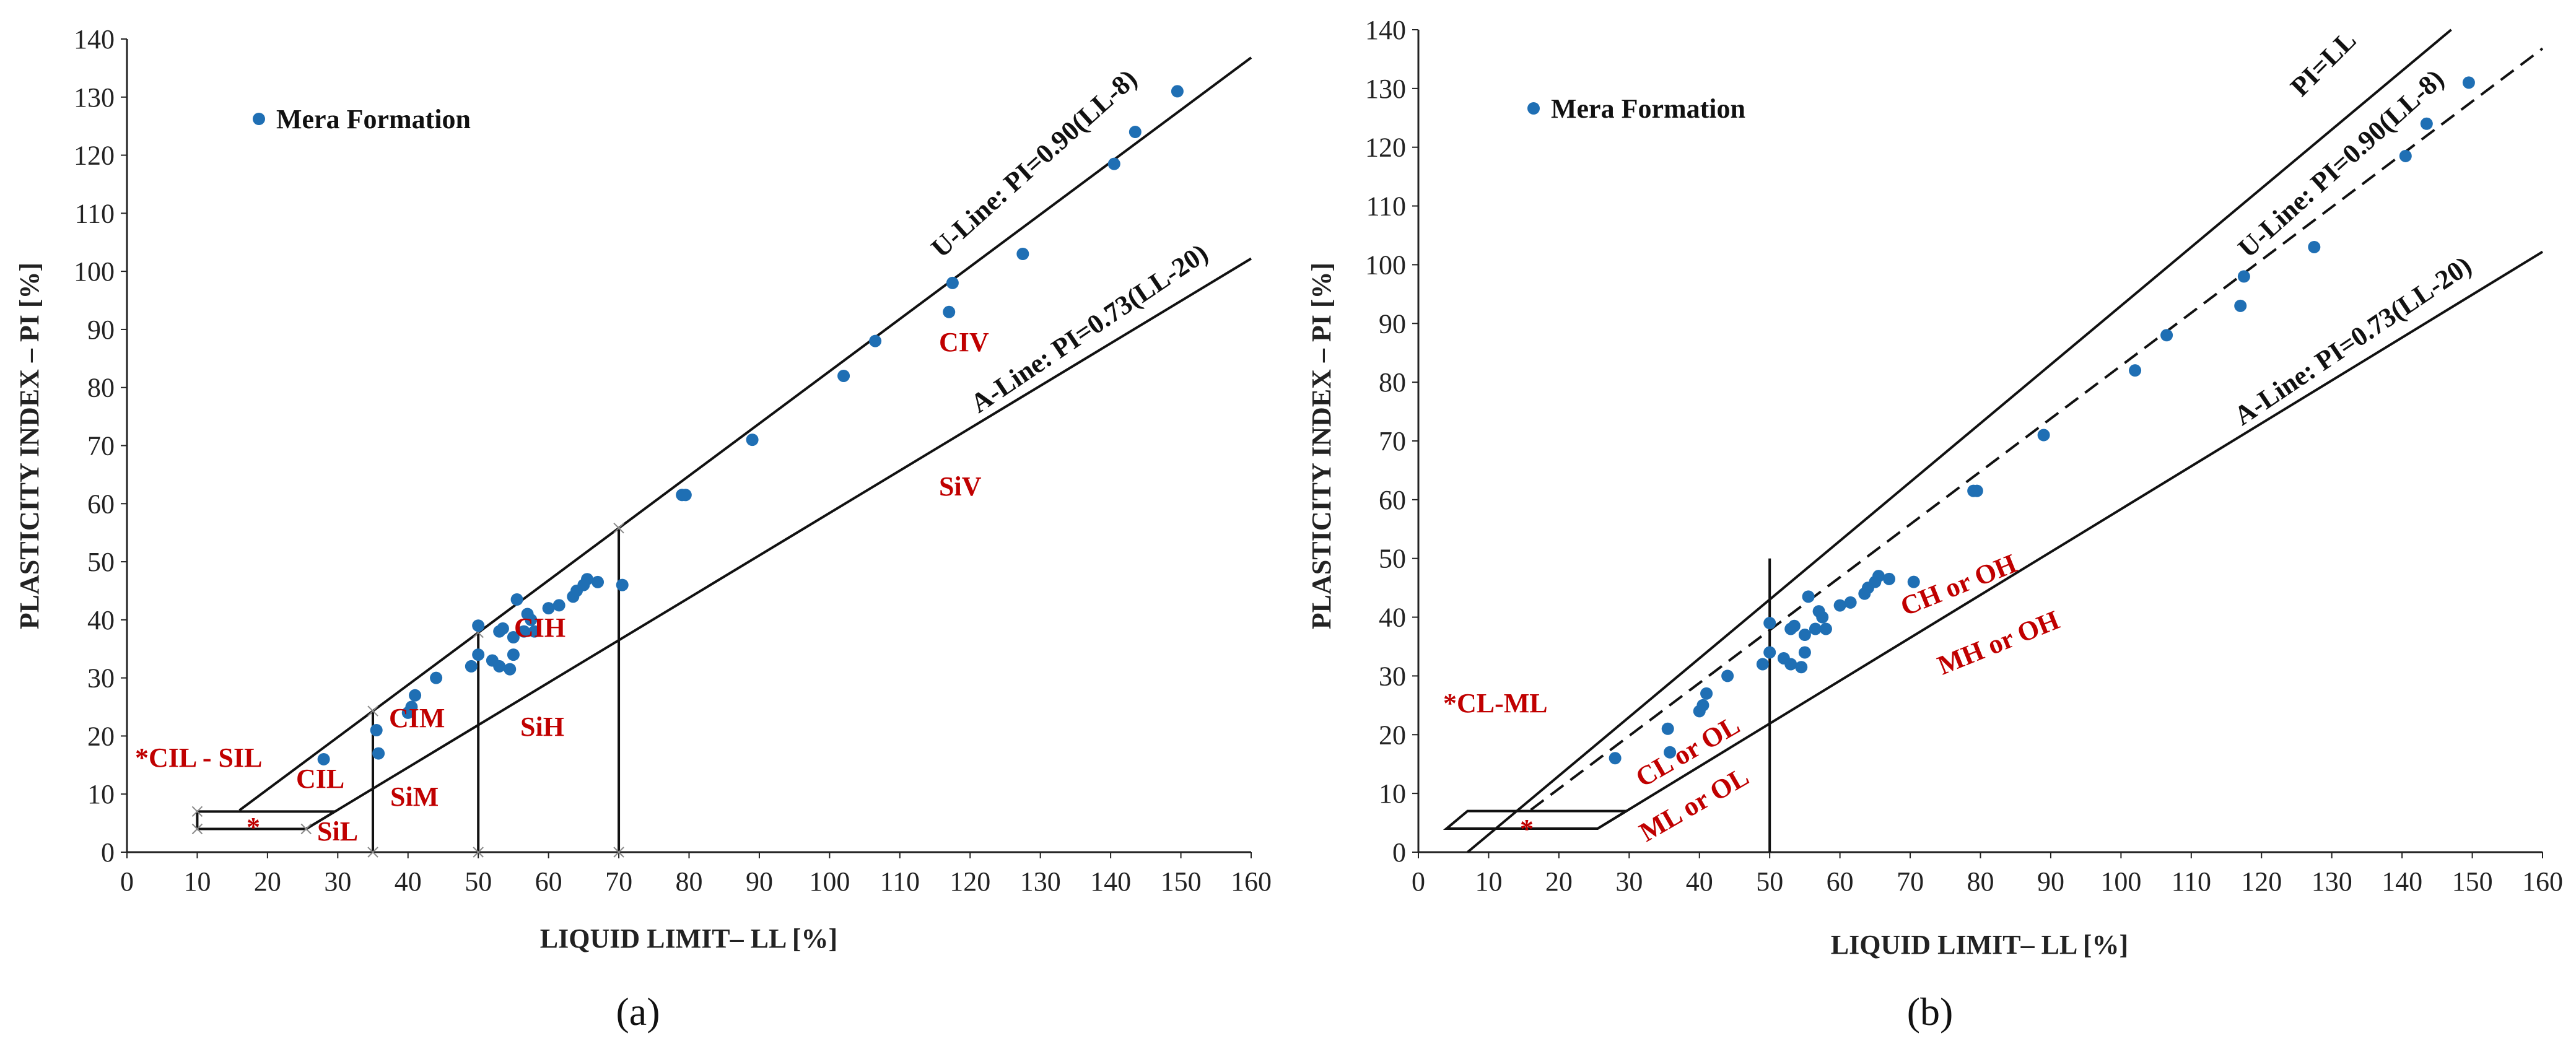  What do you see at coordinates (1418, 882) in the screenshot?
I see `panel-b-x-tick-label: 0` at bounding box center [1418, 882].